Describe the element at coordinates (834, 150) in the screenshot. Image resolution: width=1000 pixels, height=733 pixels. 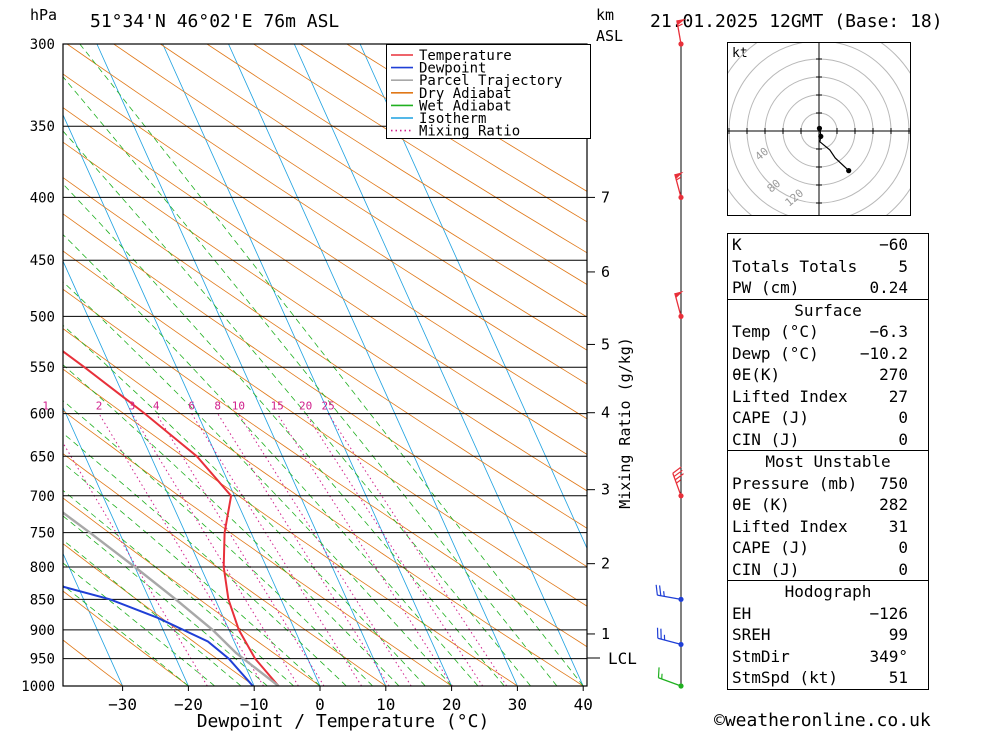
I see `hodograph-trace` at that location.